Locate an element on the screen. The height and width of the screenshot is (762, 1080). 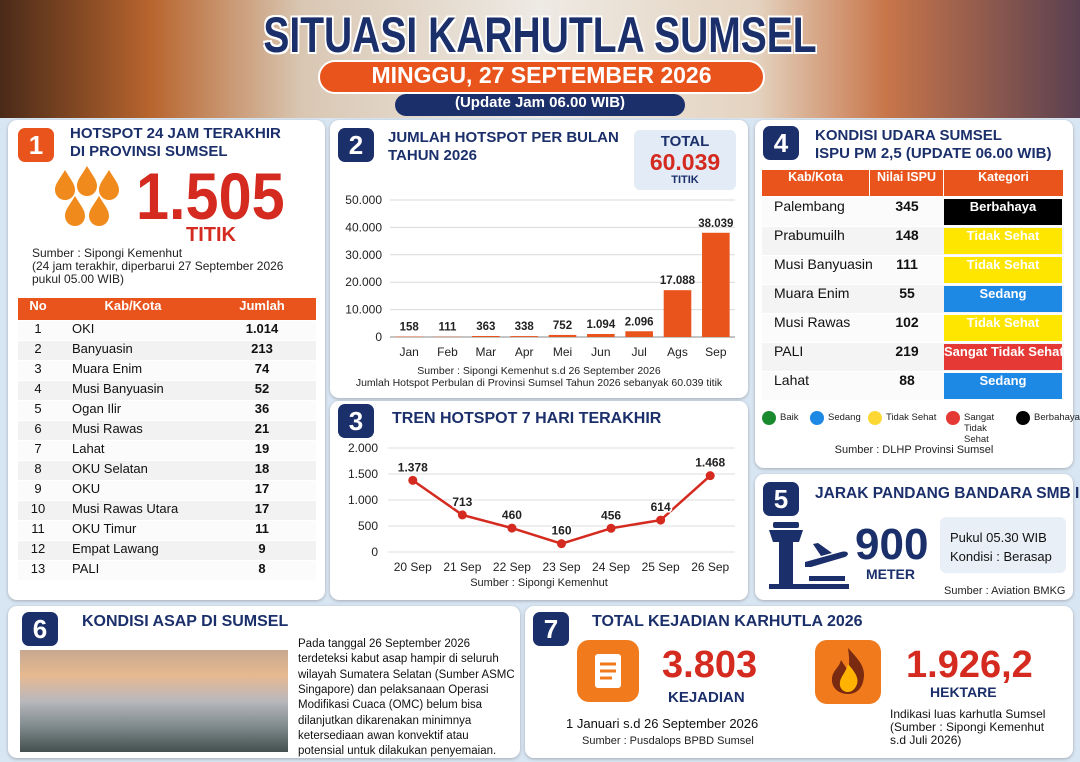
table-cell: 36 is located at coordinates (262, 408).